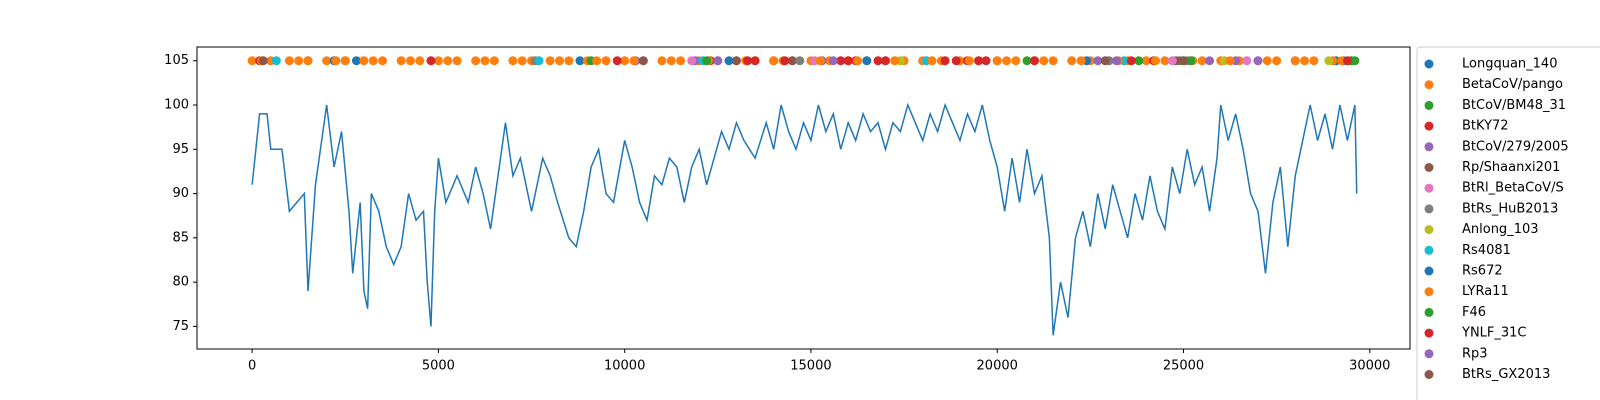 The height and width of the screenshot is (400, 1600). I want to click on legend-label: BtRs_GX2013, so click(1506, 374).